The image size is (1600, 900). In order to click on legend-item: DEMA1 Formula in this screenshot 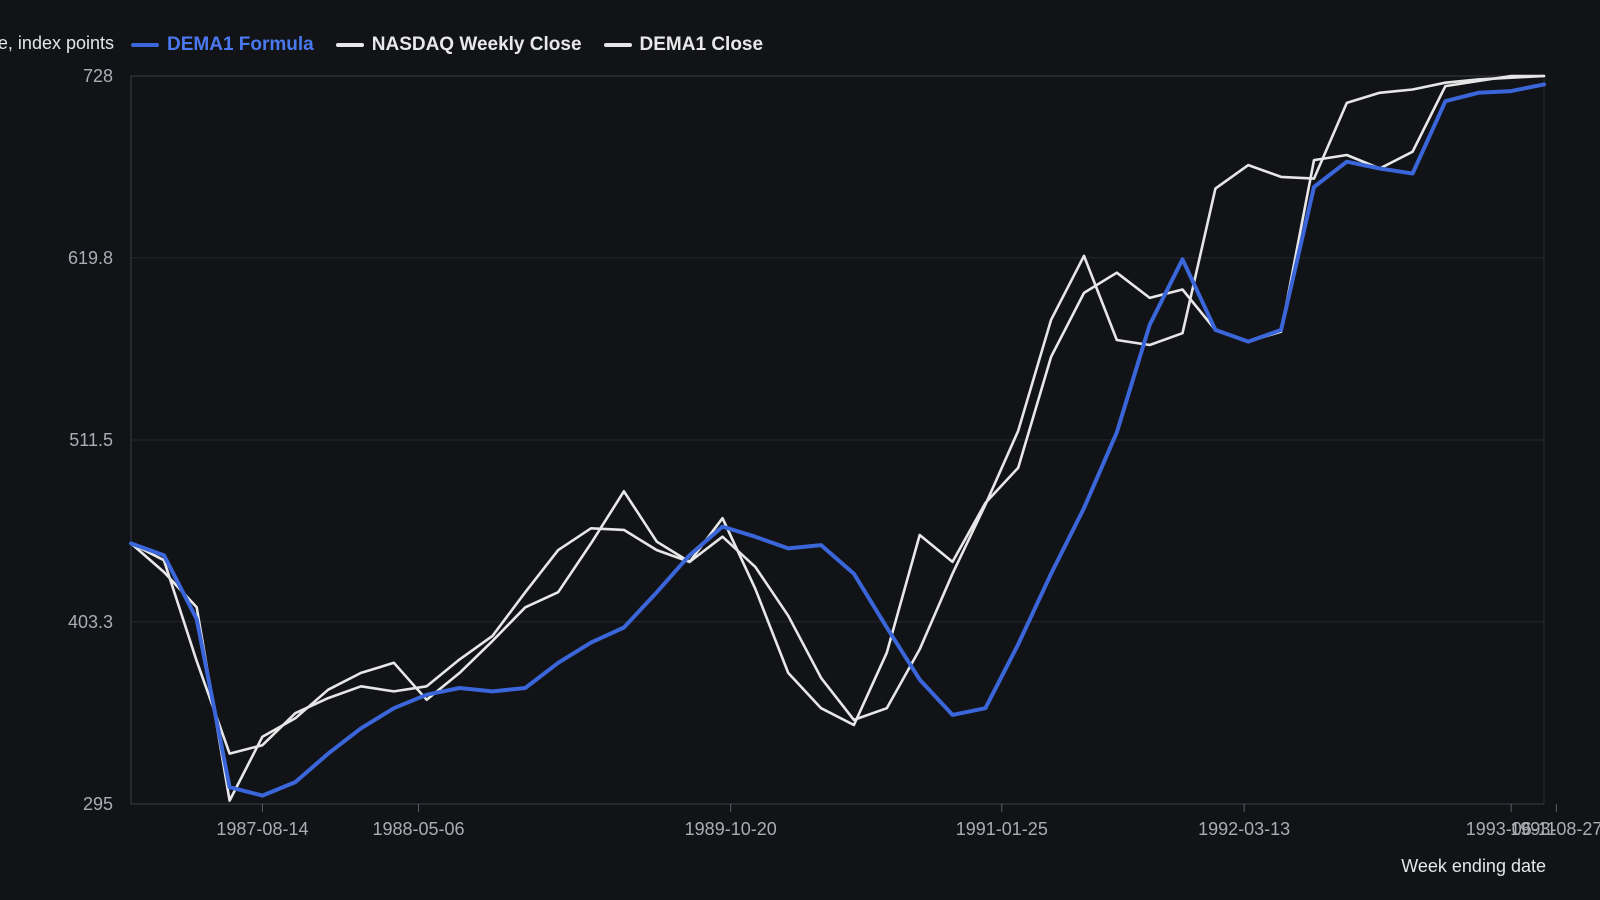, I will do `click(222, 45)`.